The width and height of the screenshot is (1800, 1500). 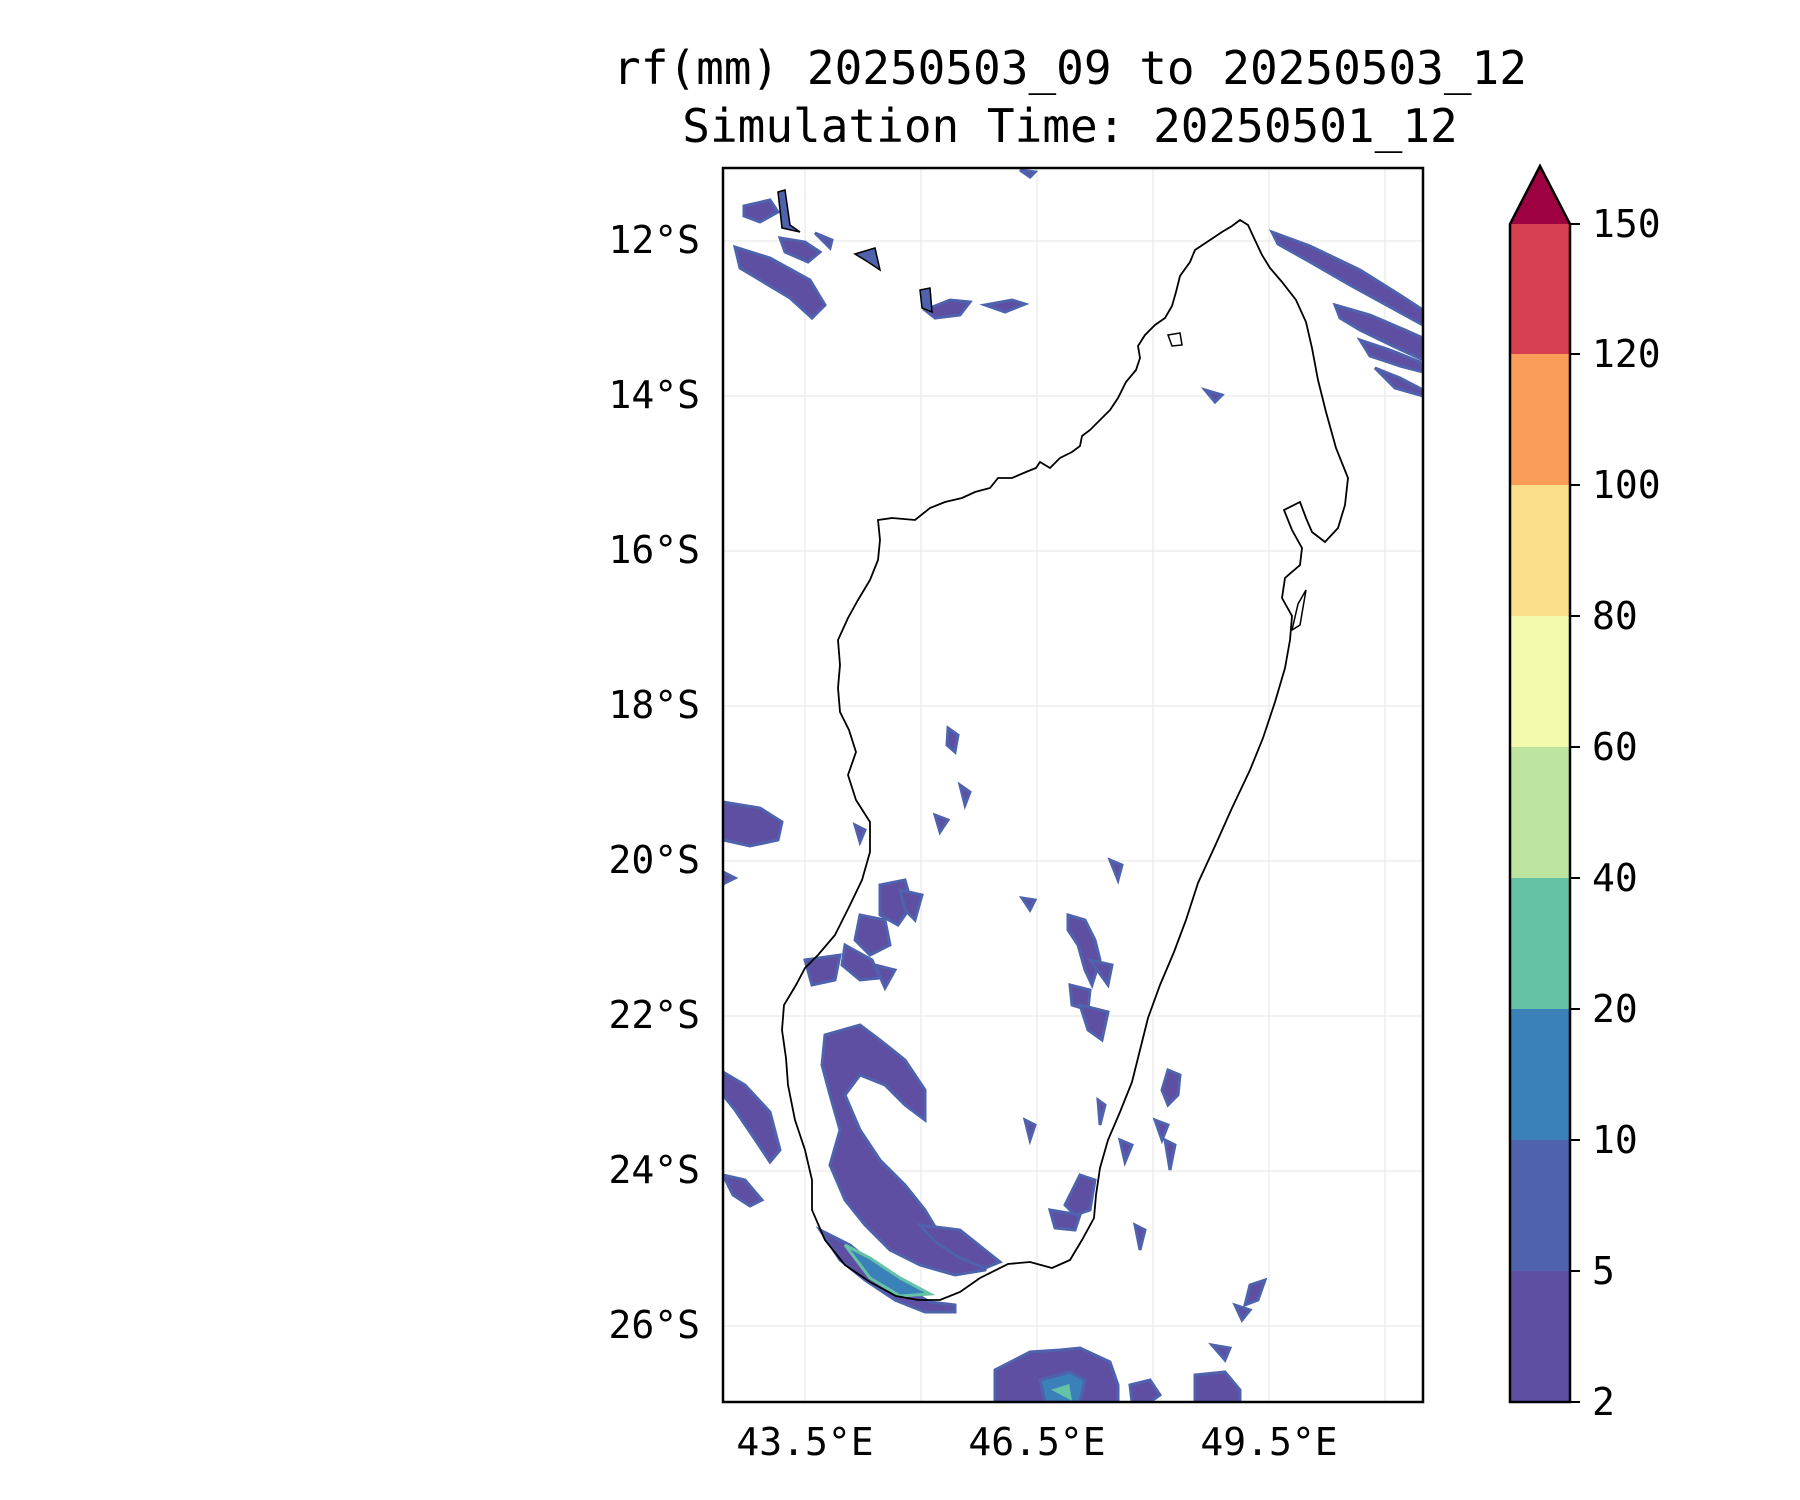 I want to click on colorbar-labels: 2 5 10 20 40 60 80 100 120 150, so click(x=1626, y=813).